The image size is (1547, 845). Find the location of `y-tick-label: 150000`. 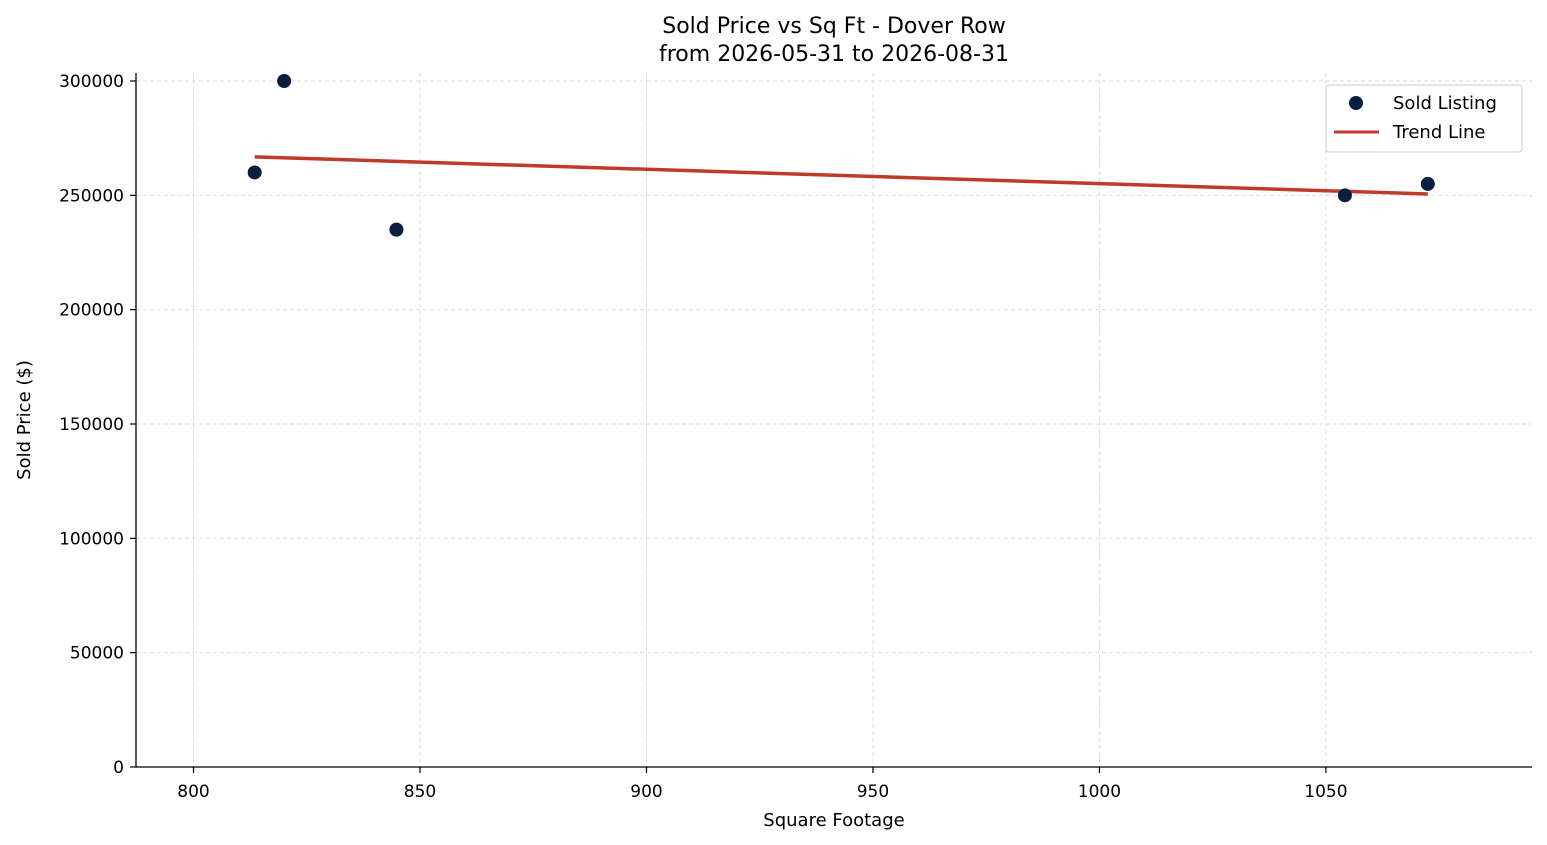

y-tick-label: 150000 is located at coordinates (91, 425).